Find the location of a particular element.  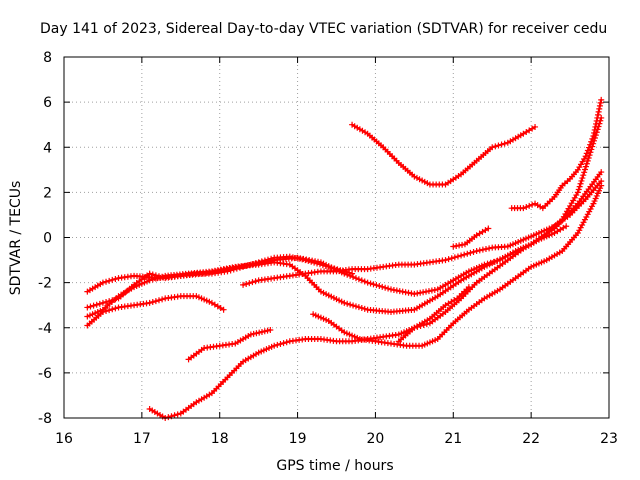

y-tick-label: -4 is located at coordinates (45, 329).